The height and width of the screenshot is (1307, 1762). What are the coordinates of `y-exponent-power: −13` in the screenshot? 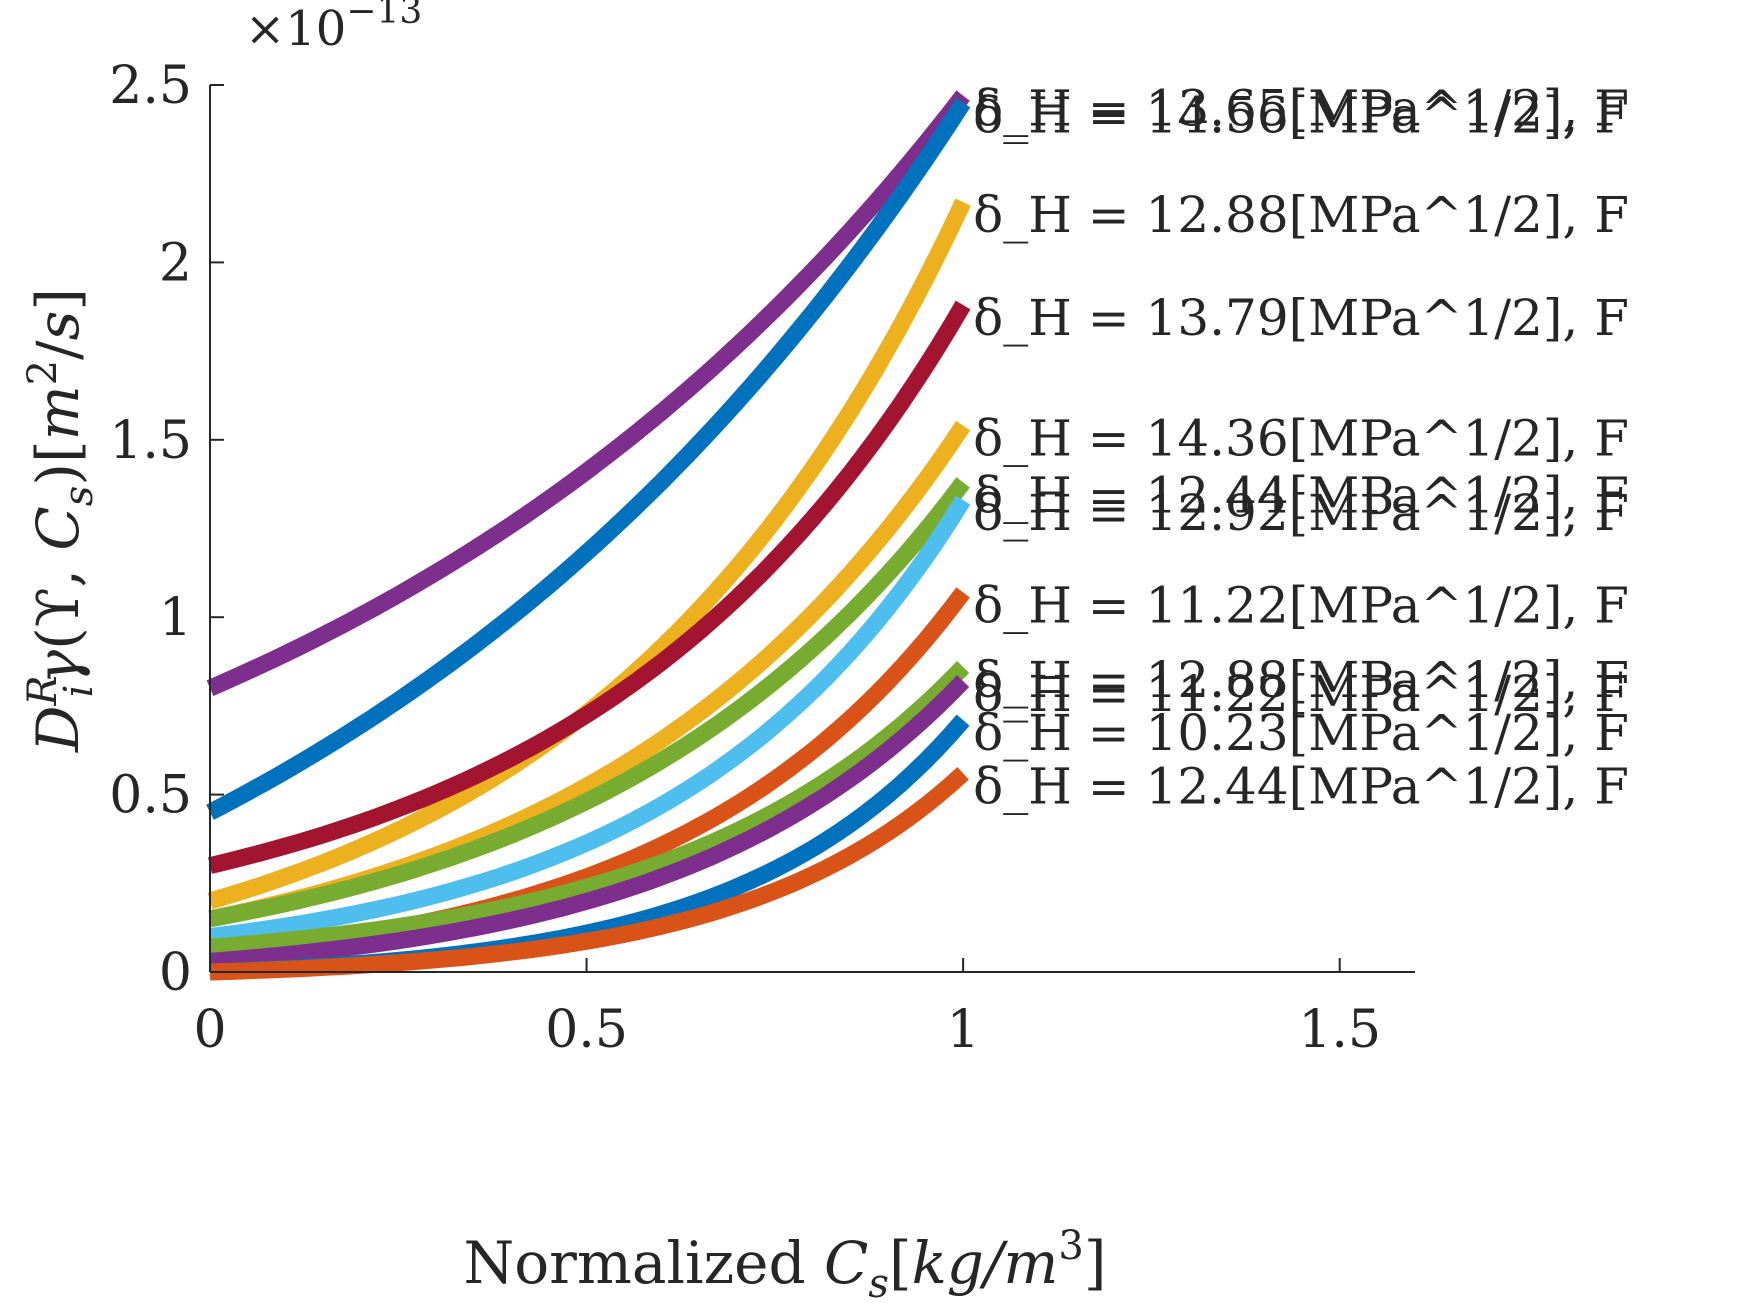 It's located at (384, 16).